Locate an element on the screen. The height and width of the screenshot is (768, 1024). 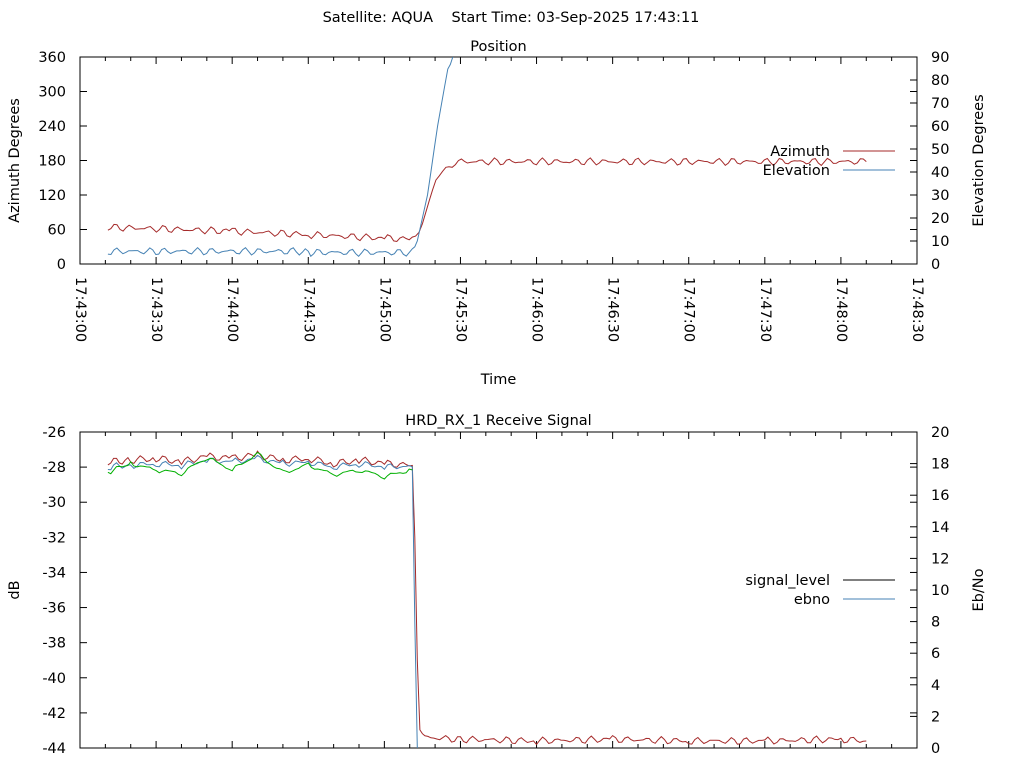
y2-tick-label: 2 is located at coordinates (935, 717).